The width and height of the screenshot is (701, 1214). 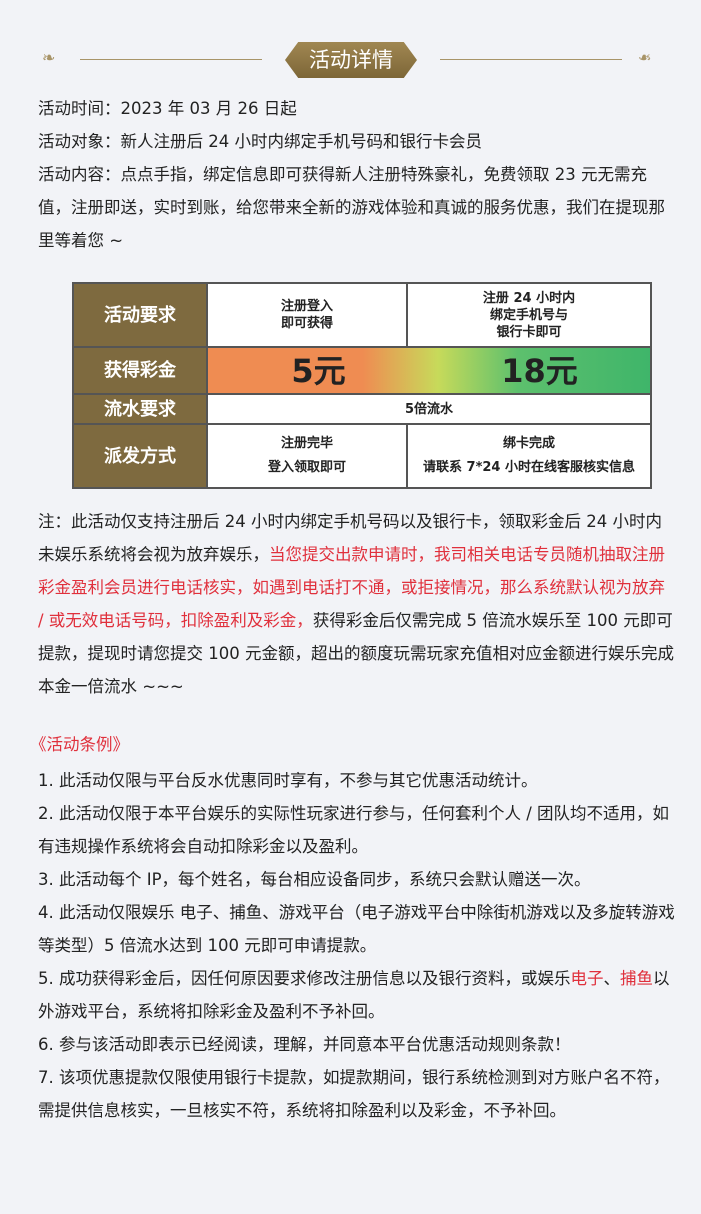 I want to click on reward-5: 5元, so click(x=318, y=370).